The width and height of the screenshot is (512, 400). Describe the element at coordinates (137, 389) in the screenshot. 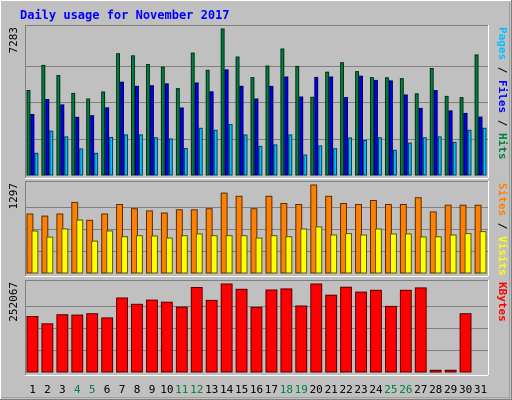

I see `x-tick-label-day-8: 8` at that location.